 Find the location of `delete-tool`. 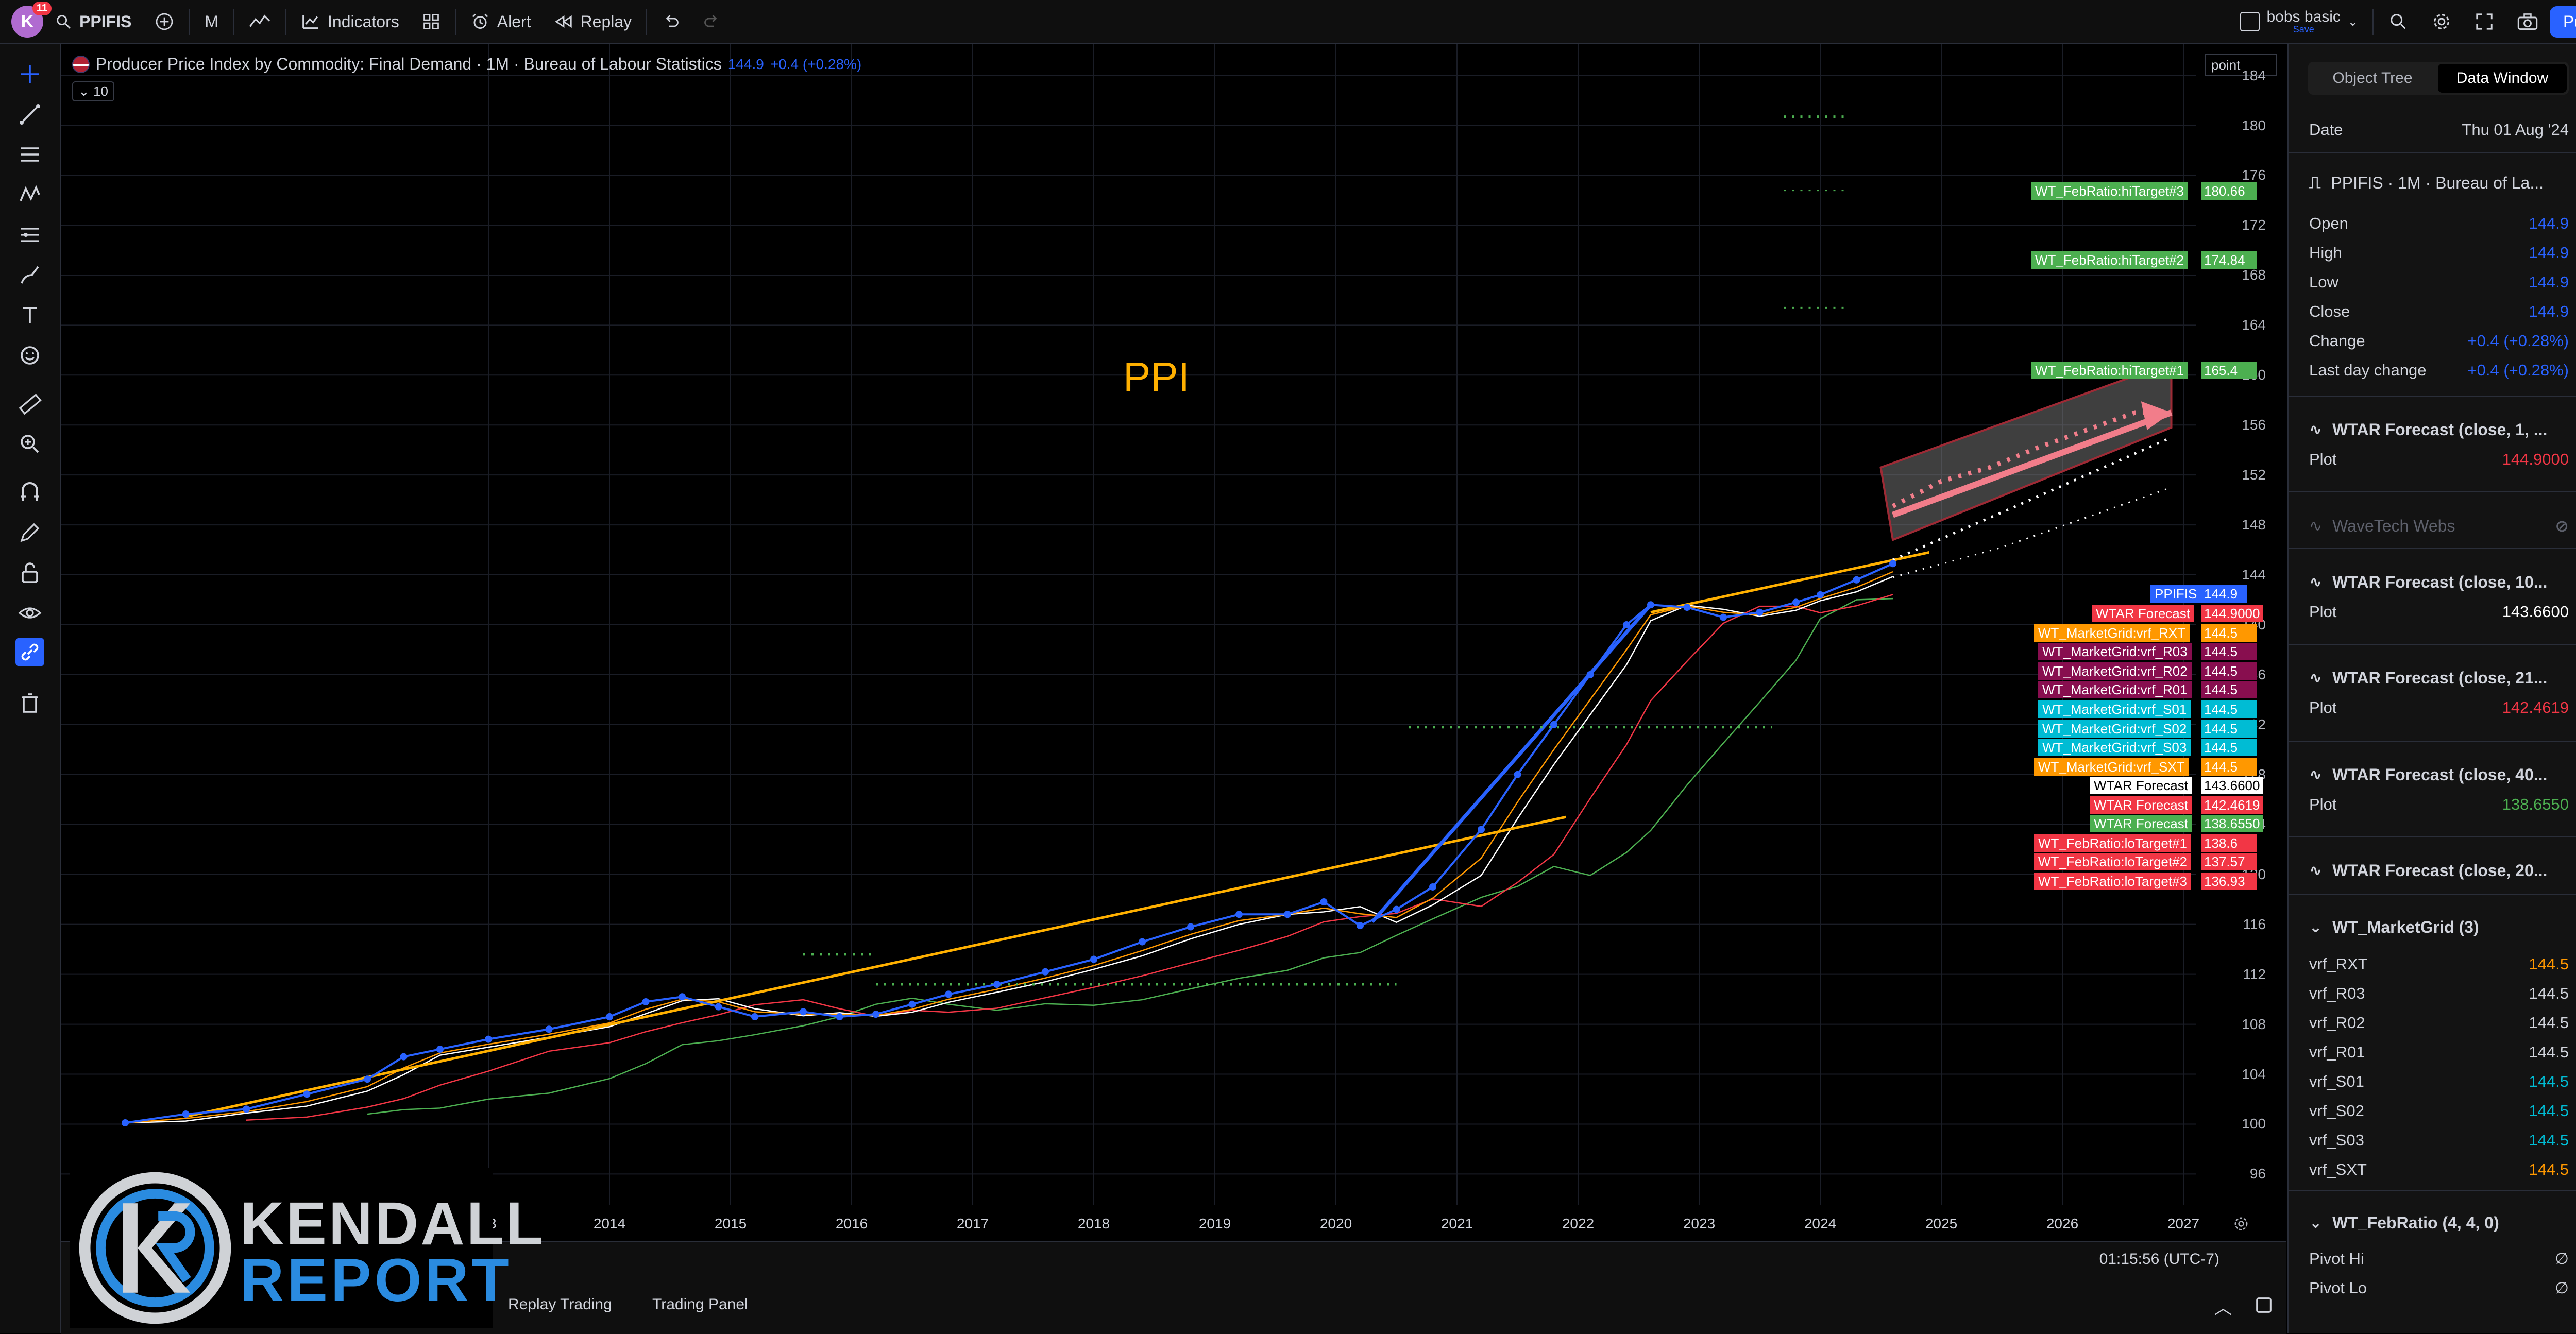

delete-tool is located at coordinates (29, 702).